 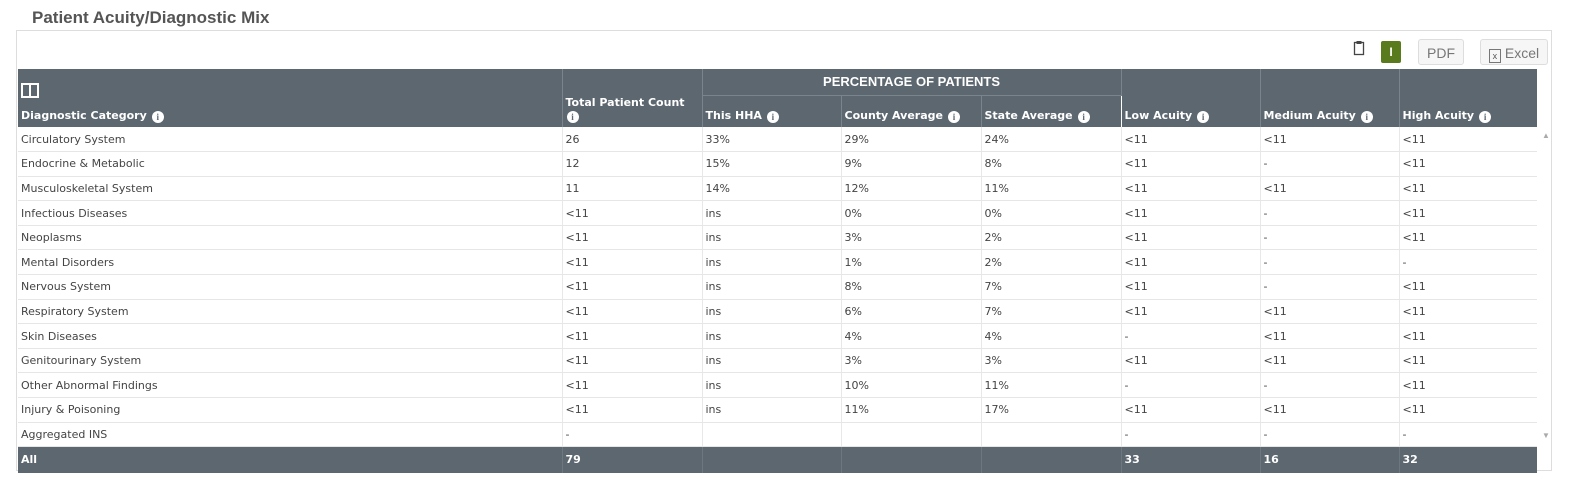 What do you see at coordinates (911, 188) in the screenshot?
I see `table-cell: 12%` at bounding box center [911, 188].